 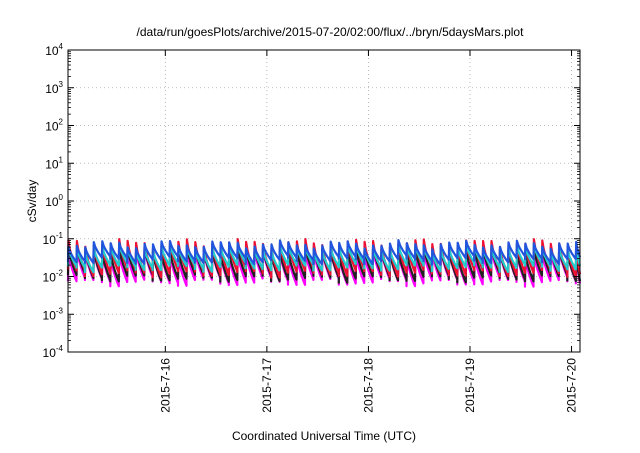 I want to click on y-tick-labels: 10⁻⁴ 10⁻³ 10⁻² 10⁻¹ 10⁰ 10¹ 10² 10³ 10⁴, so click(x=53, y=201).